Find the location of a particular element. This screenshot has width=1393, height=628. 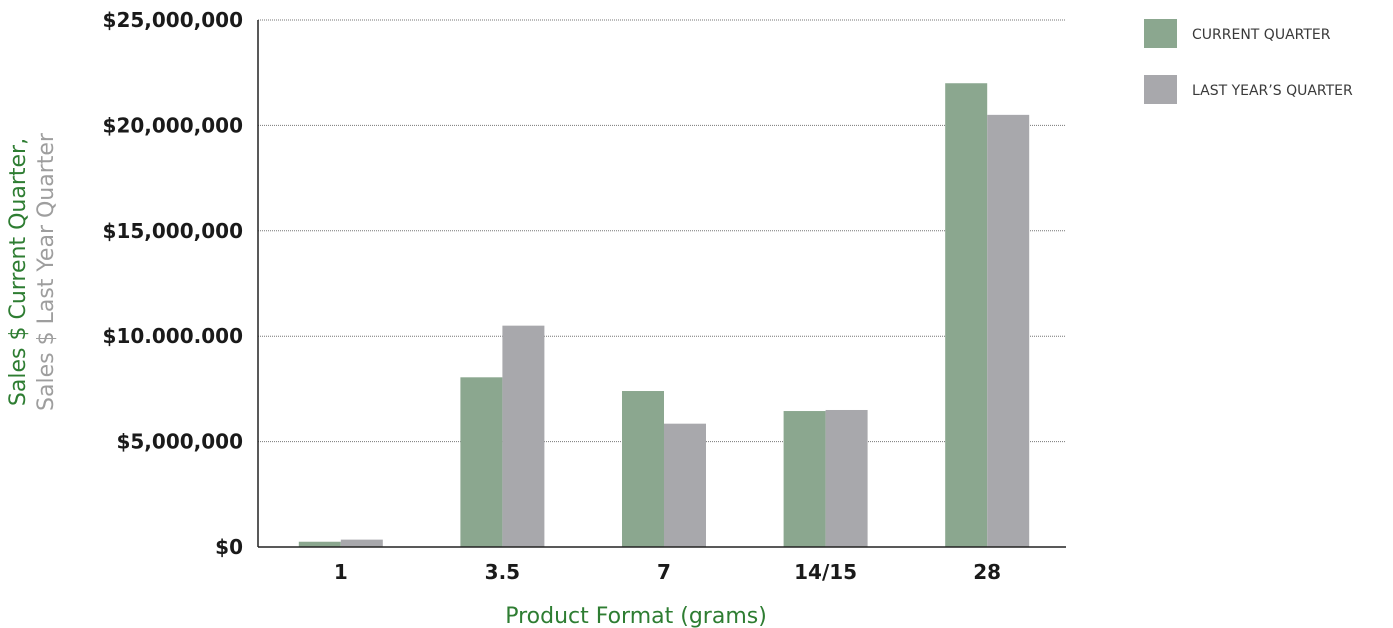

y-tick-label: $20,000,000 is located at coordinates (173, 125).